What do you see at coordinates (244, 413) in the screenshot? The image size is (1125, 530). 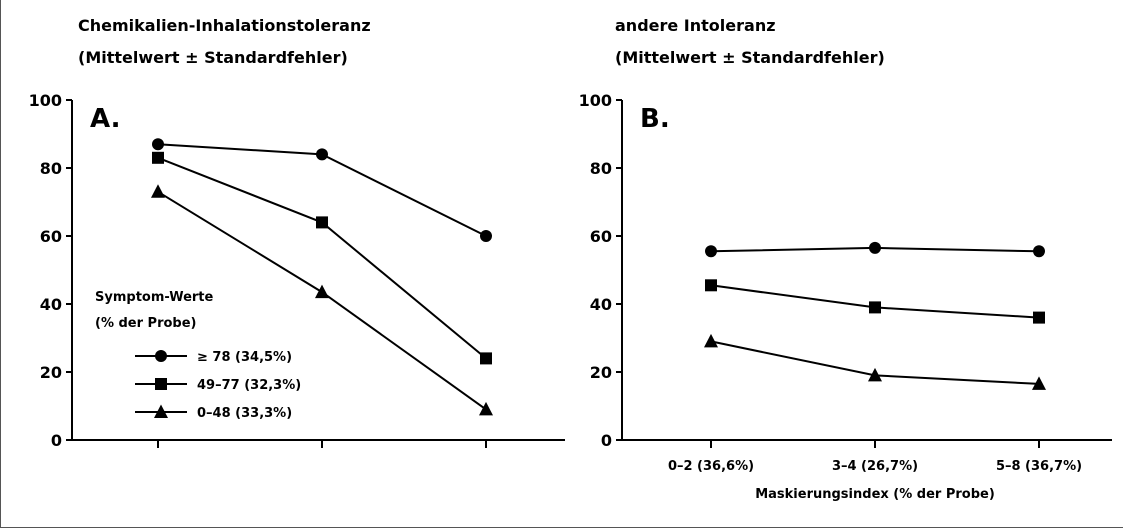 I see `legend-entry-label: 0–48 (33,3%)` at bounding box center [244, 413].